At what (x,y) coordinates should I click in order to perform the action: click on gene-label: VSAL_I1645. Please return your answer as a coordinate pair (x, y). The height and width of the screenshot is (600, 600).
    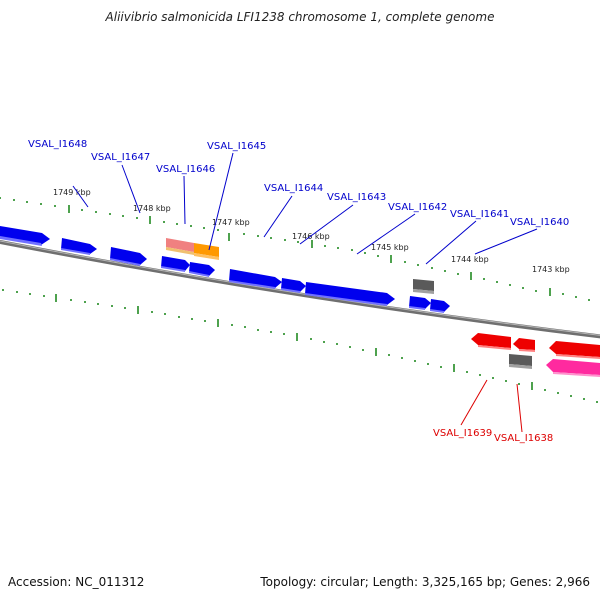
    Looking at the image, I should click on (236, 146).